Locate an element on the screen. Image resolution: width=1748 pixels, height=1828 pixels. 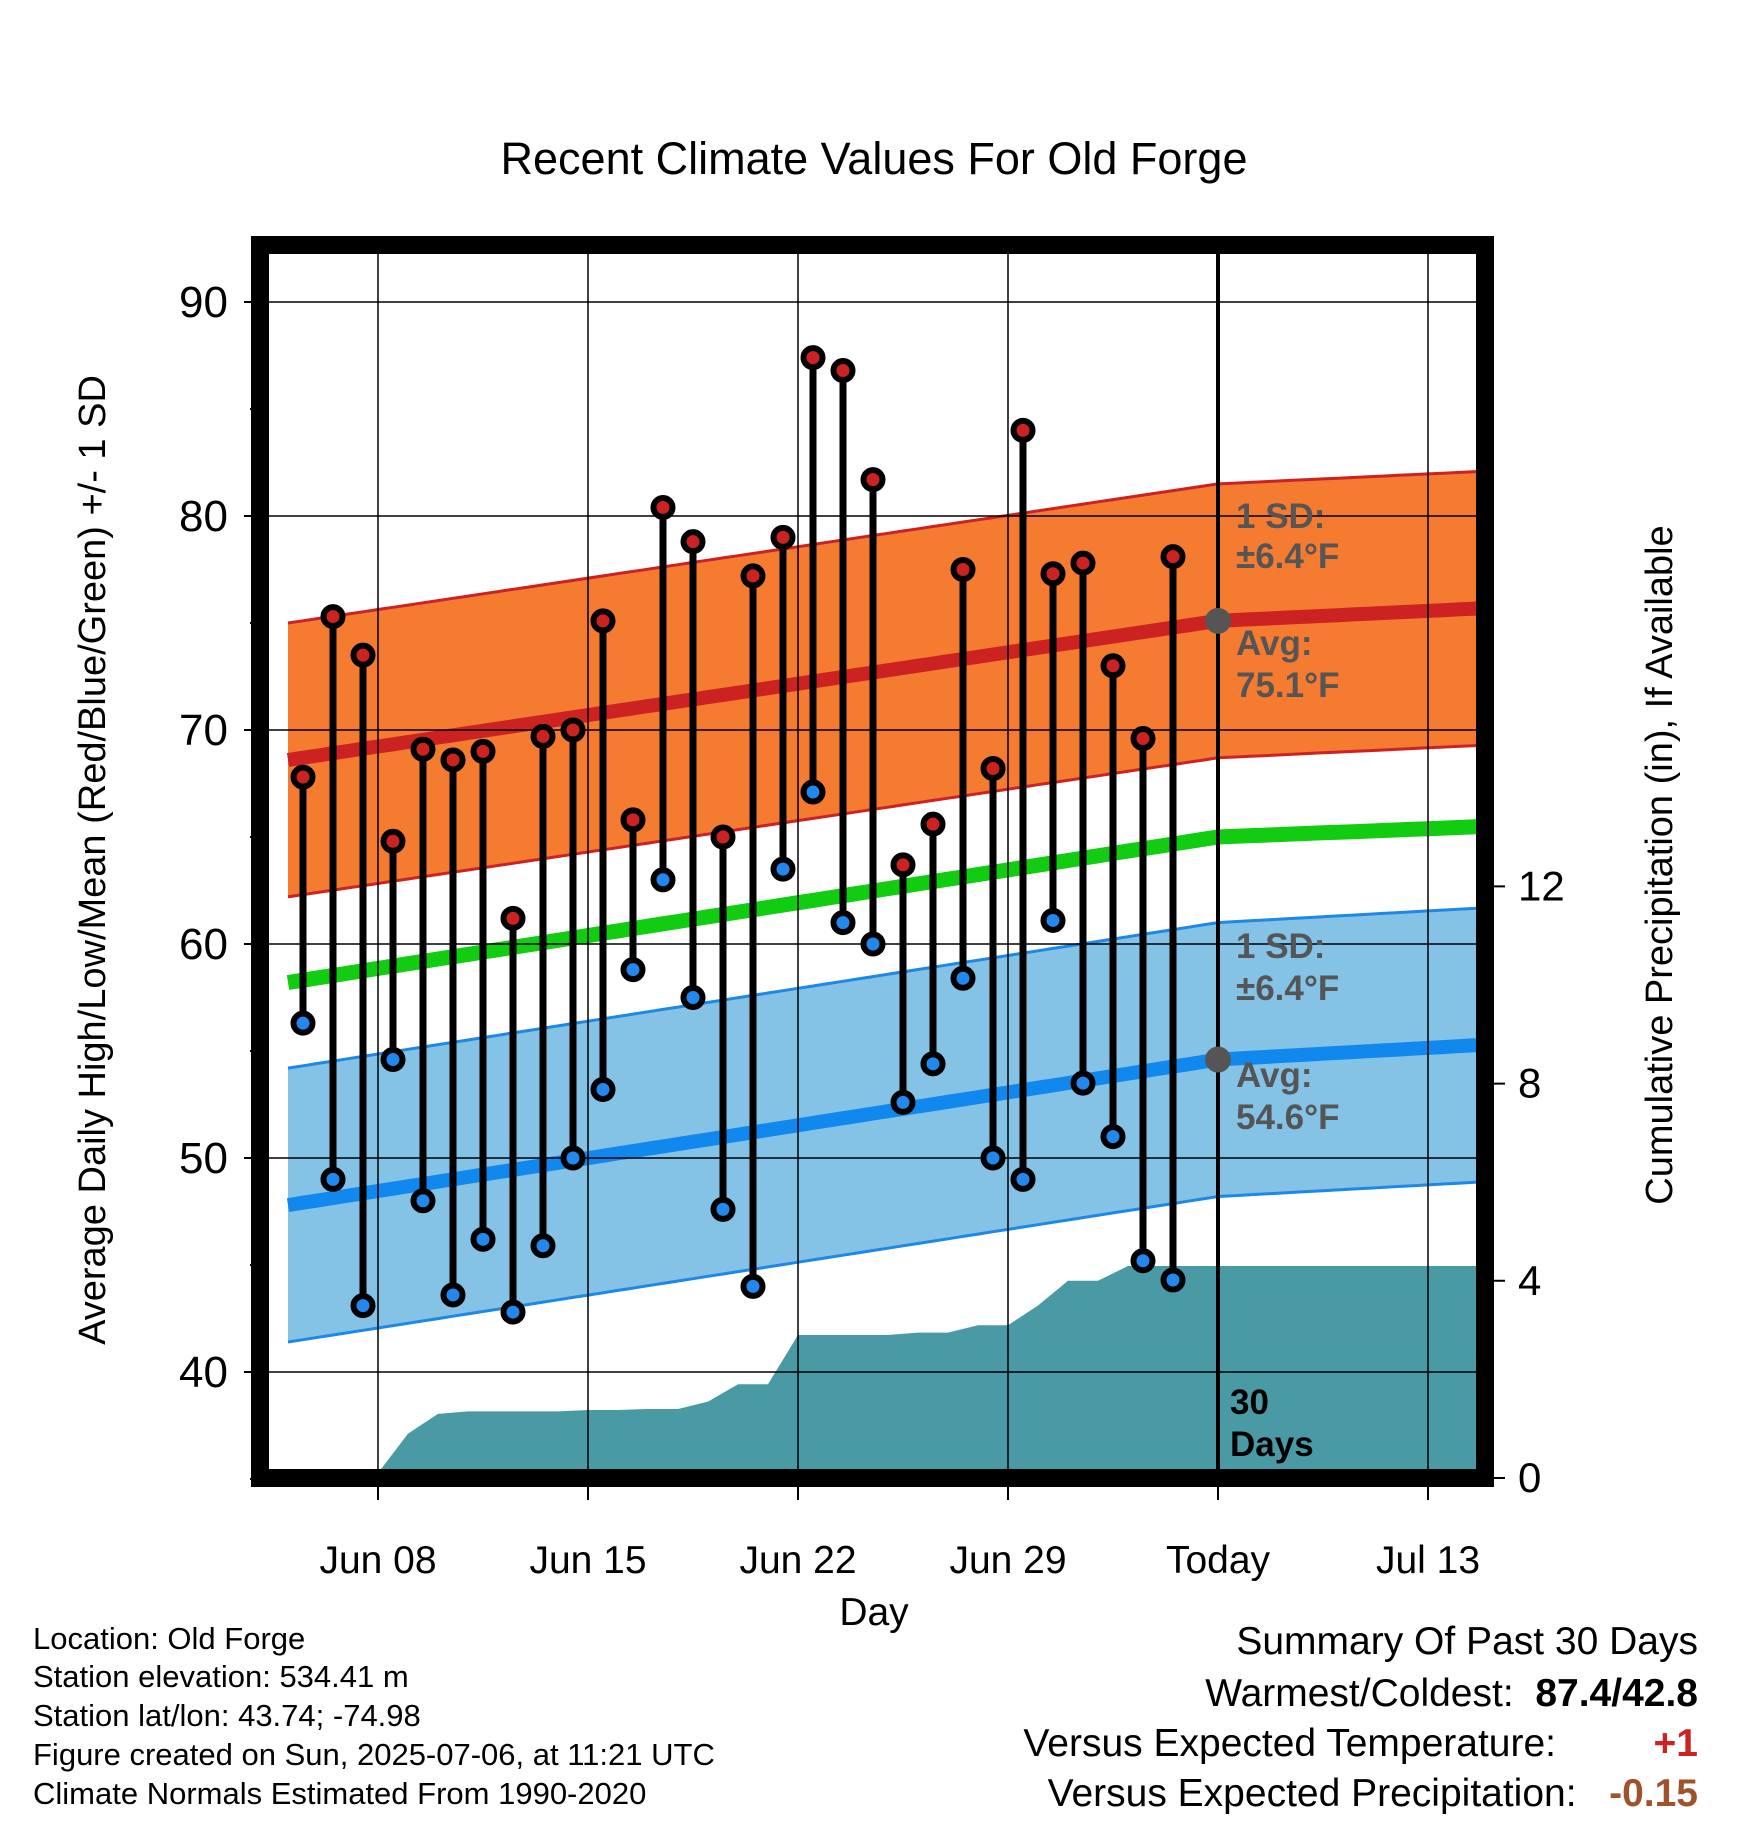
y2-tick-label: 4 is located at coordinates (1529, 1280).